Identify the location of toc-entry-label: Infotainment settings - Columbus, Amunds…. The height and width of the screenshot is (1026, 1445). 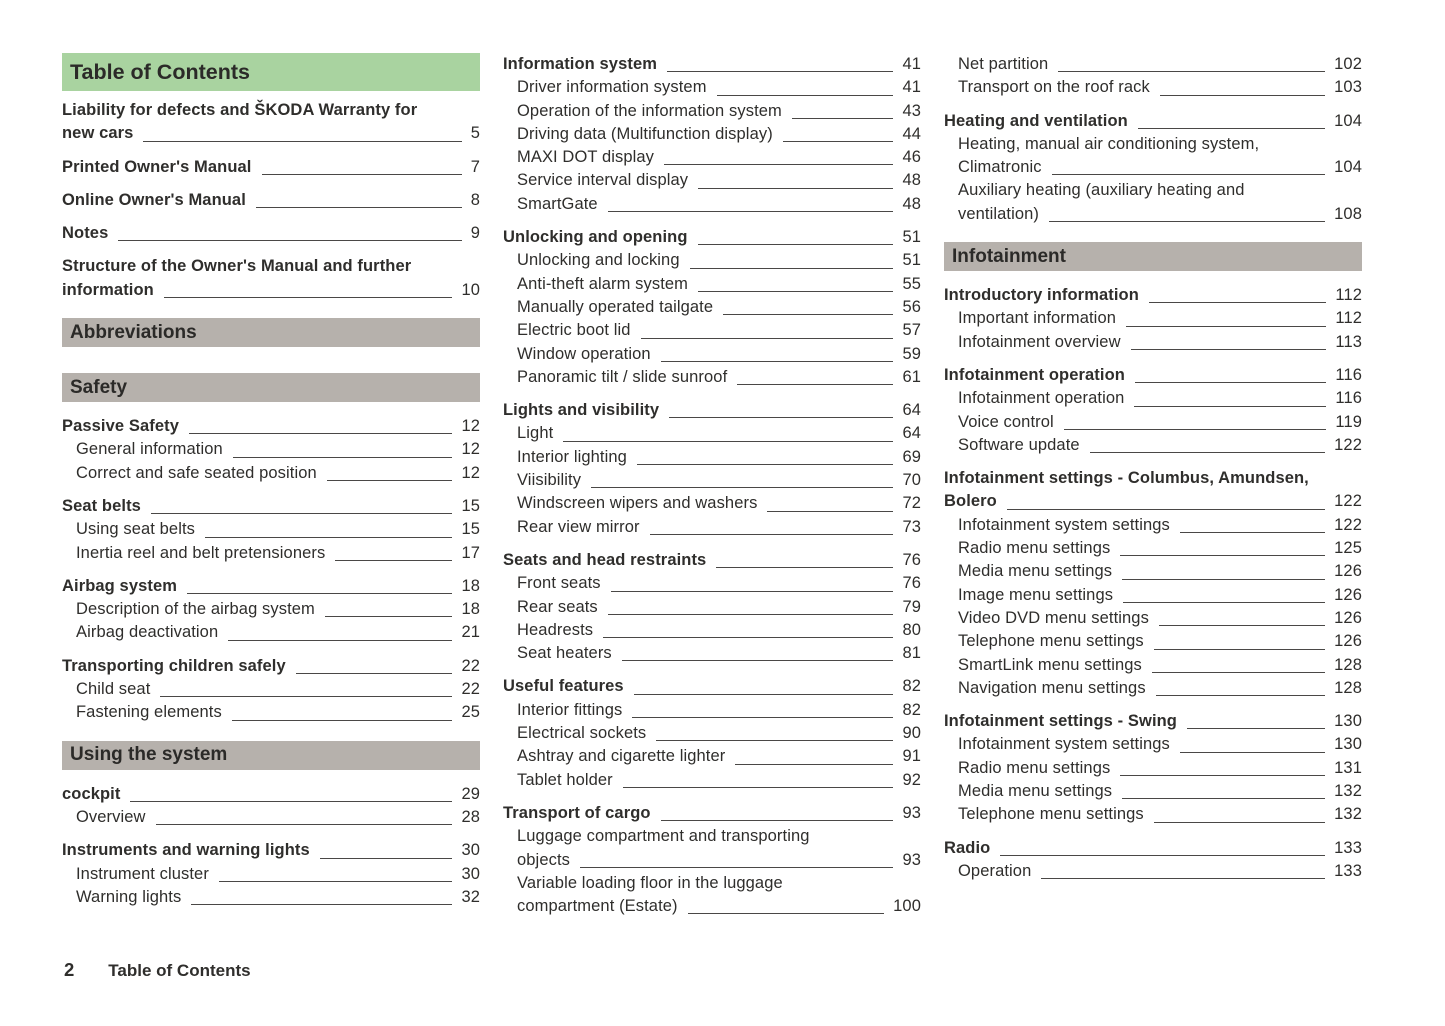
(1126, 478).